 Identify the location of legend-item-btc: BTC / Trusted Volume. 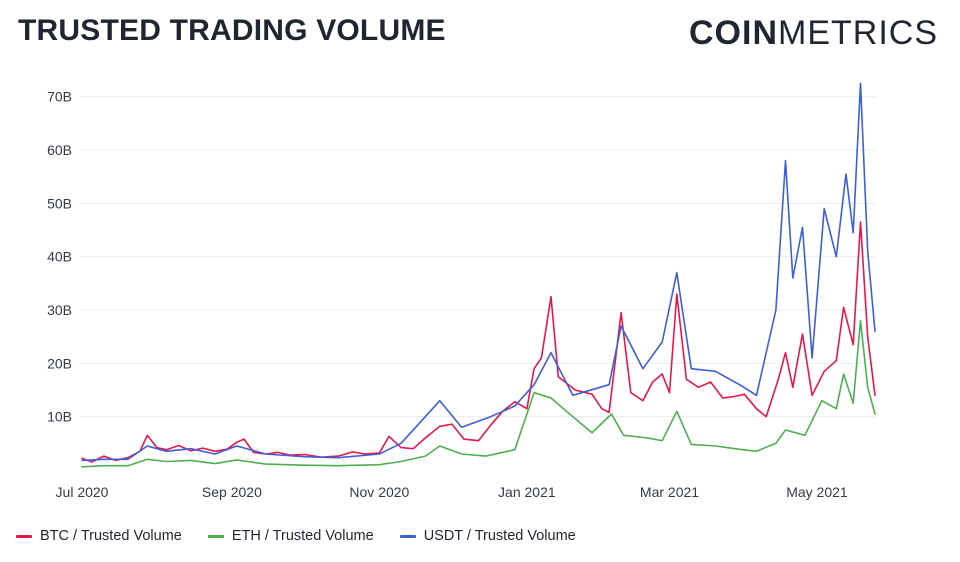
(99, 536).